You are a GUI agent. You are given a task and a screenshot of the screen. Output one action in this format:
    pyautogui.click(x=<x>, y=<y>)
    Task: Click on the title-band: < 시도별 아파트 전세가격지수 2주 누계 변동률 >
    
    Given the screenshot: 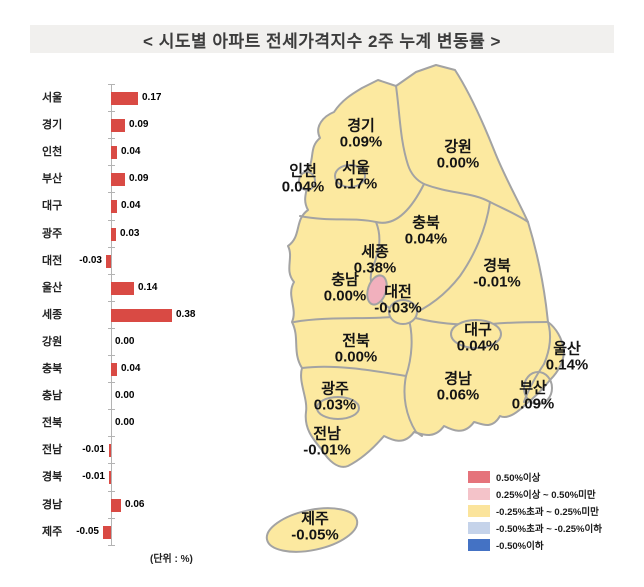 What is the action you would take?
    pyautogui.click(x=322, y=39)
    